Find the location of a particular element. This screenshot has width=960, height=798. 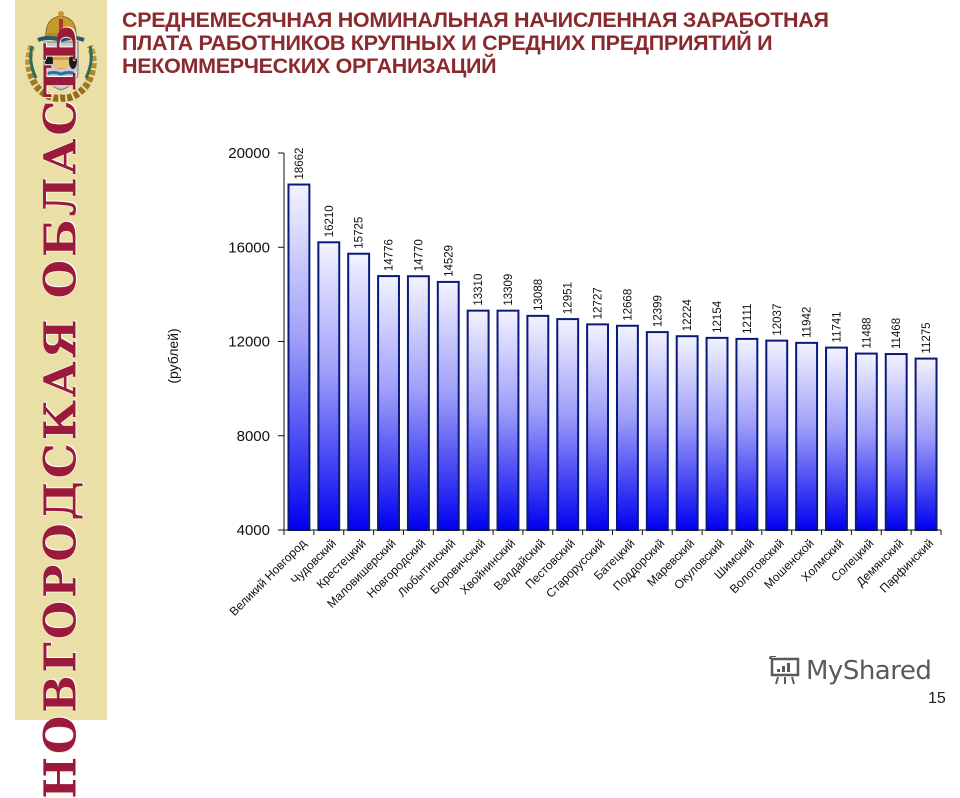

bar: 12037 is located at coordinates (777, 417).